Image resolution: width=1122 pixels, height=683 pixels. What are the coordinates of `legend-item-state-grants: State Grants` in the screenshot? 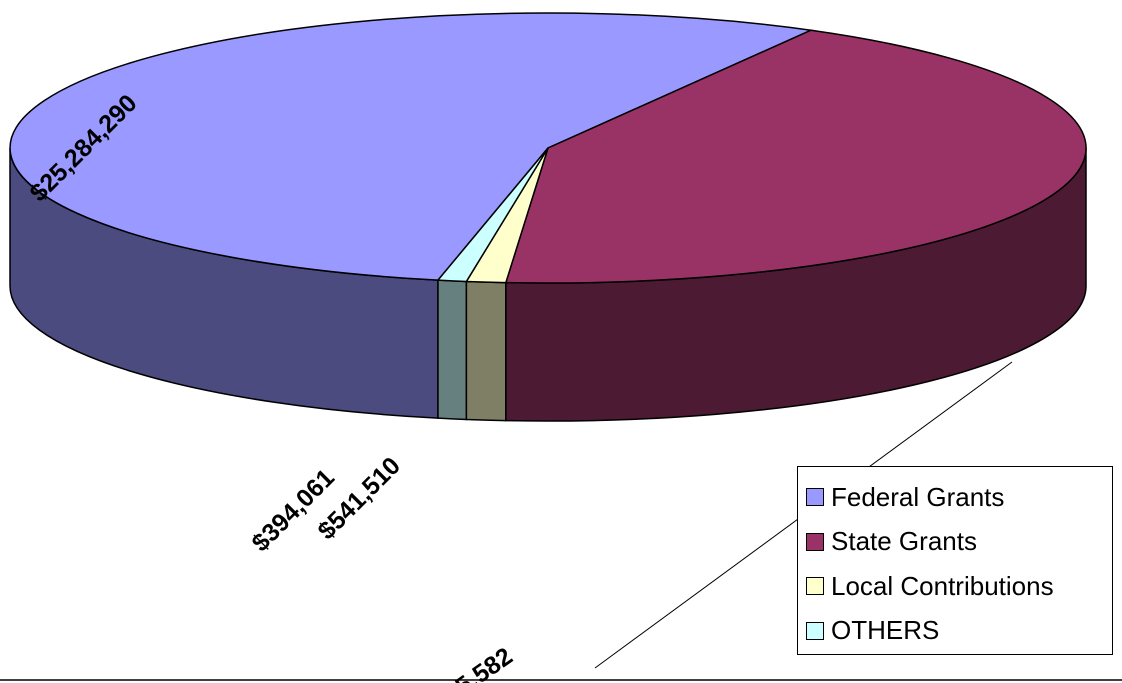 It's located at (959, 542).